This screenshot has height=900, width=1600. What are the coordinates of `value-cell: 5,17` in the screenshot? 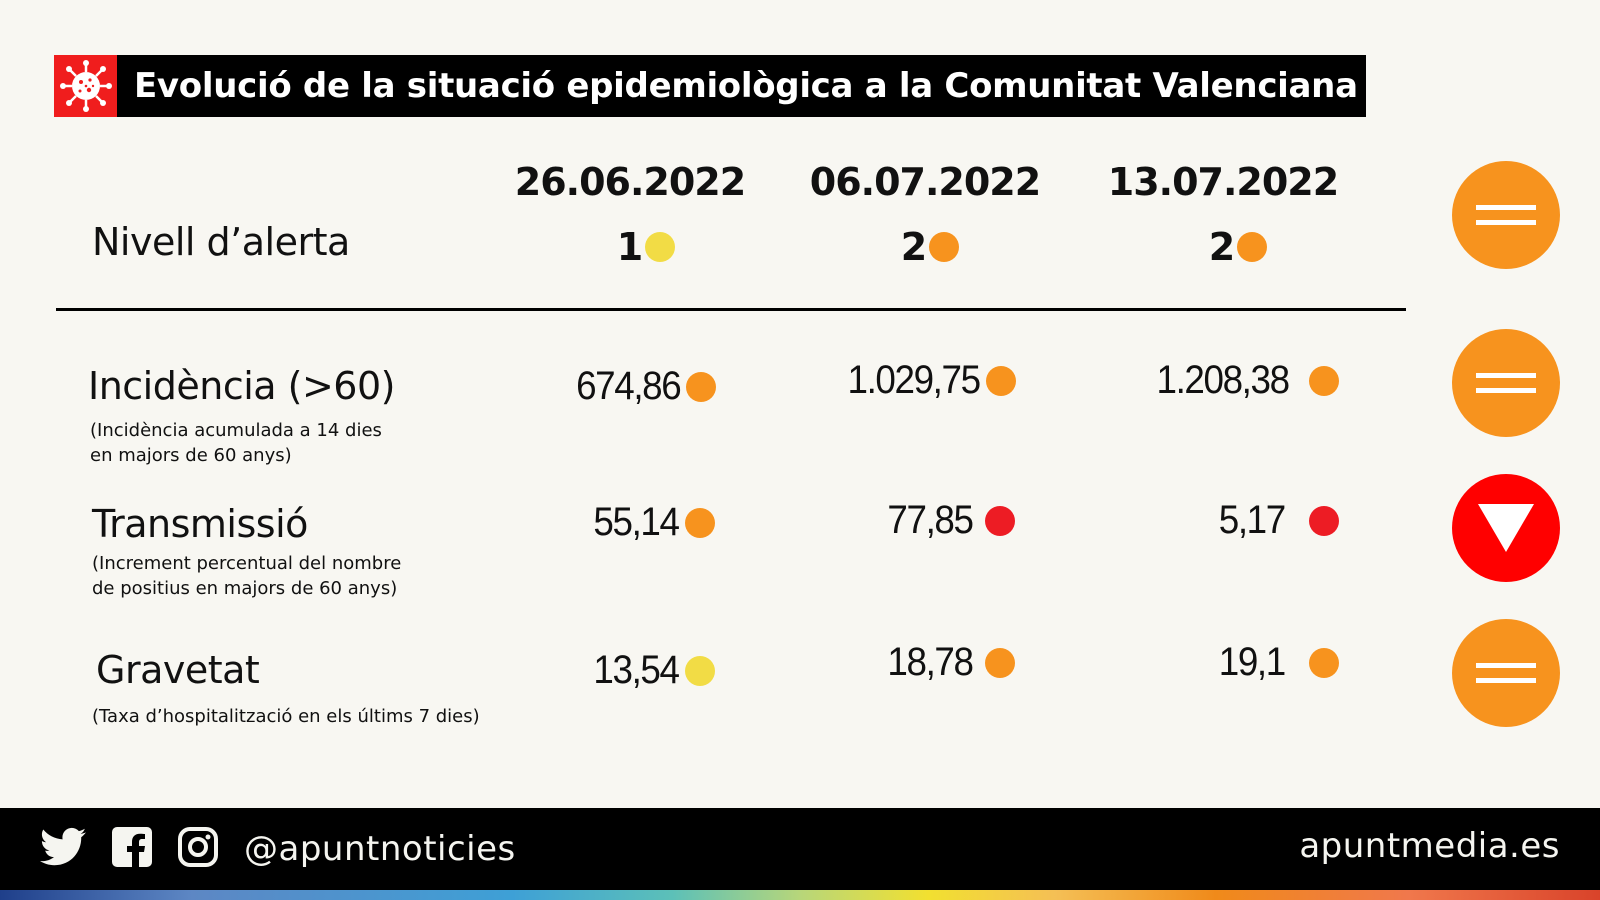 It's located at (1189, 520).